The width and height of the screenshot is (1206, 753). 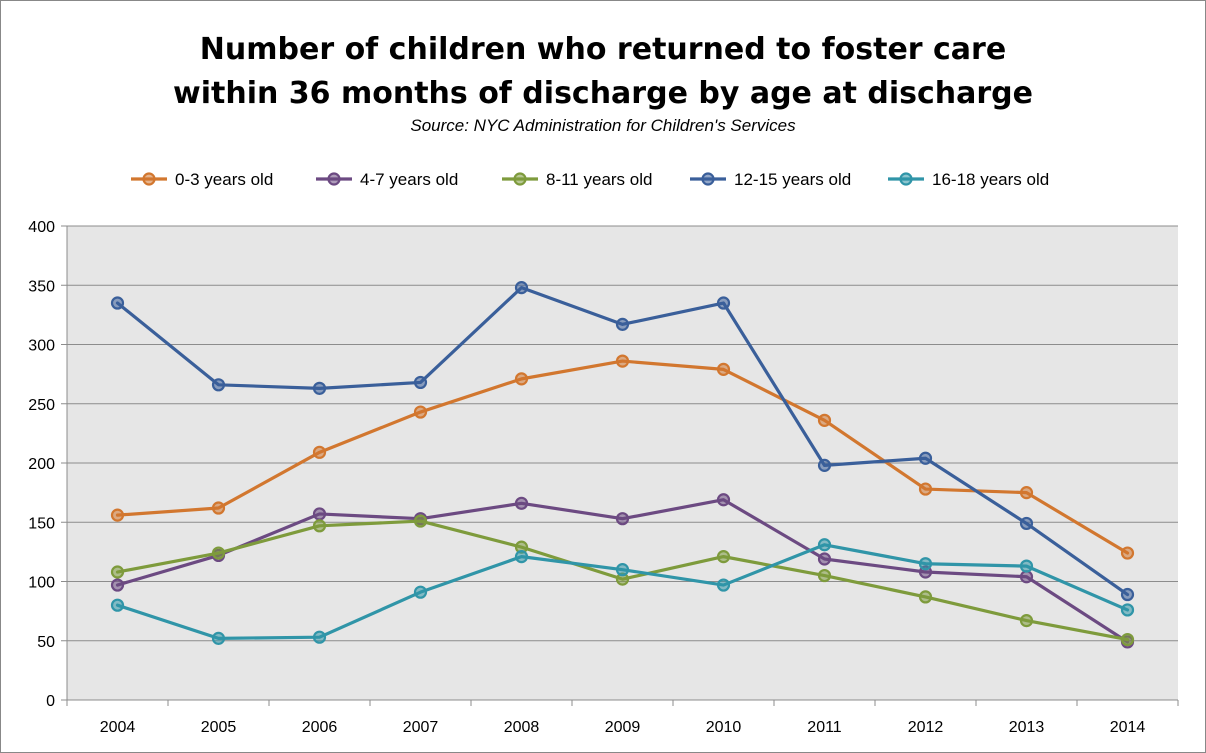 What do you see at coordinates (599, 179) in the screenshot?
I see `legend-label: 8-11 years old` at bounding box center [599, 179].